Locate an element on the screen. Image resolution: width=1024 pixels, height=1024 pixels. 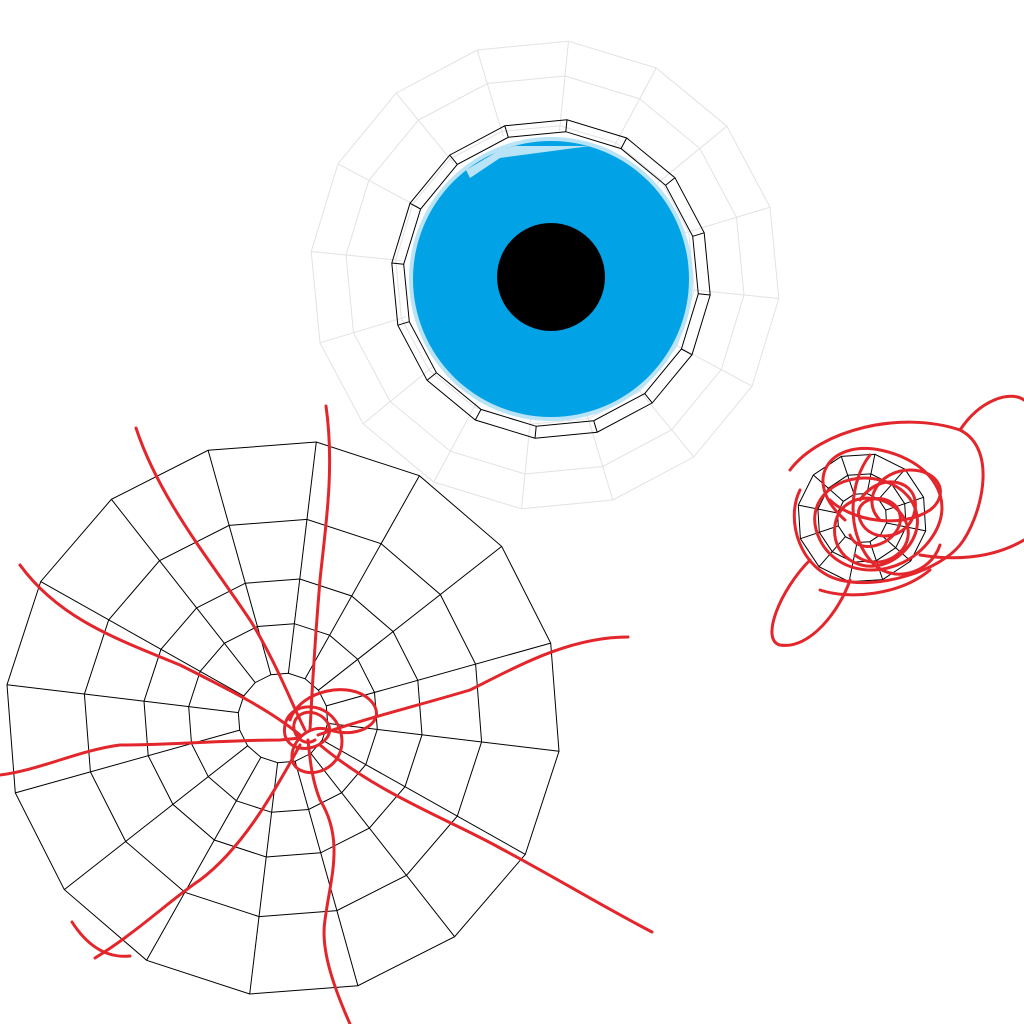
blue-eye-inner-mesh is located at coordinates (551, 279).